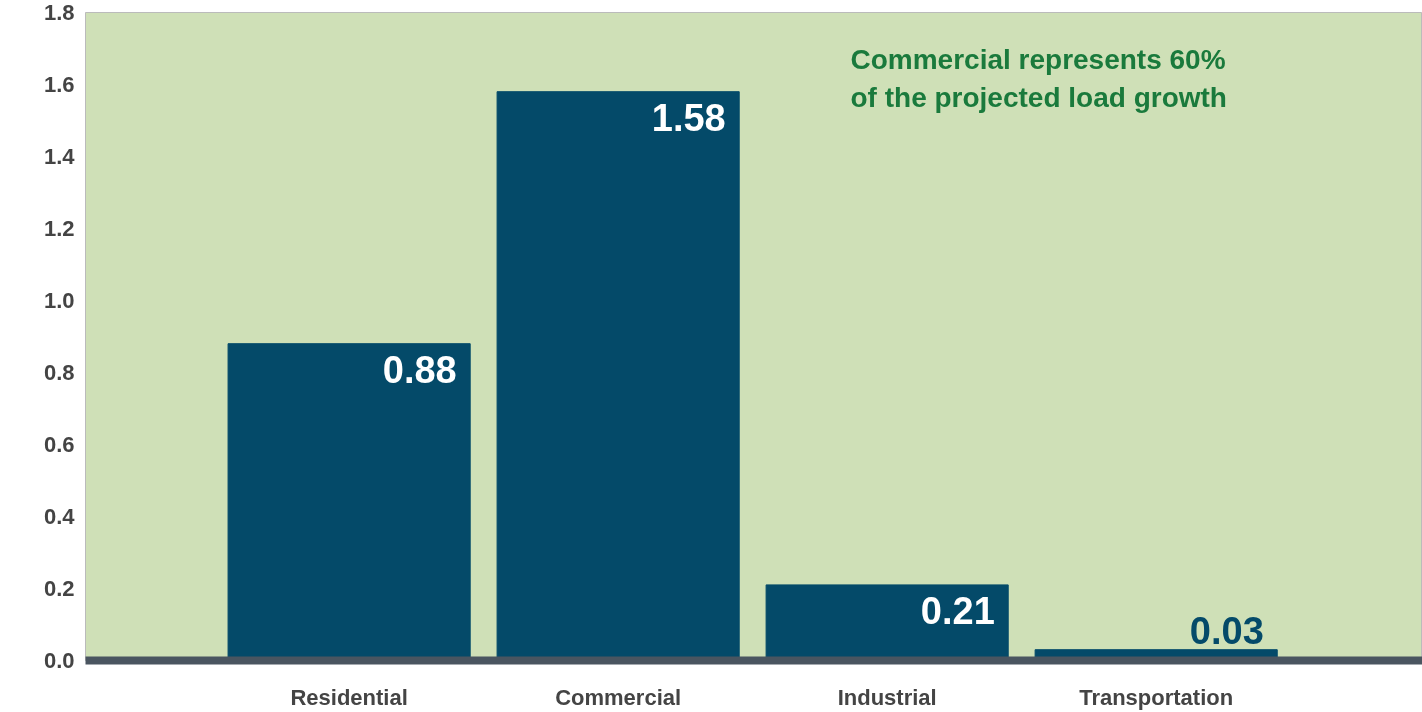  Describe the element at coordinates (59, 300) in the screenshot. I see `y-tick-label: 1.0` at that location.